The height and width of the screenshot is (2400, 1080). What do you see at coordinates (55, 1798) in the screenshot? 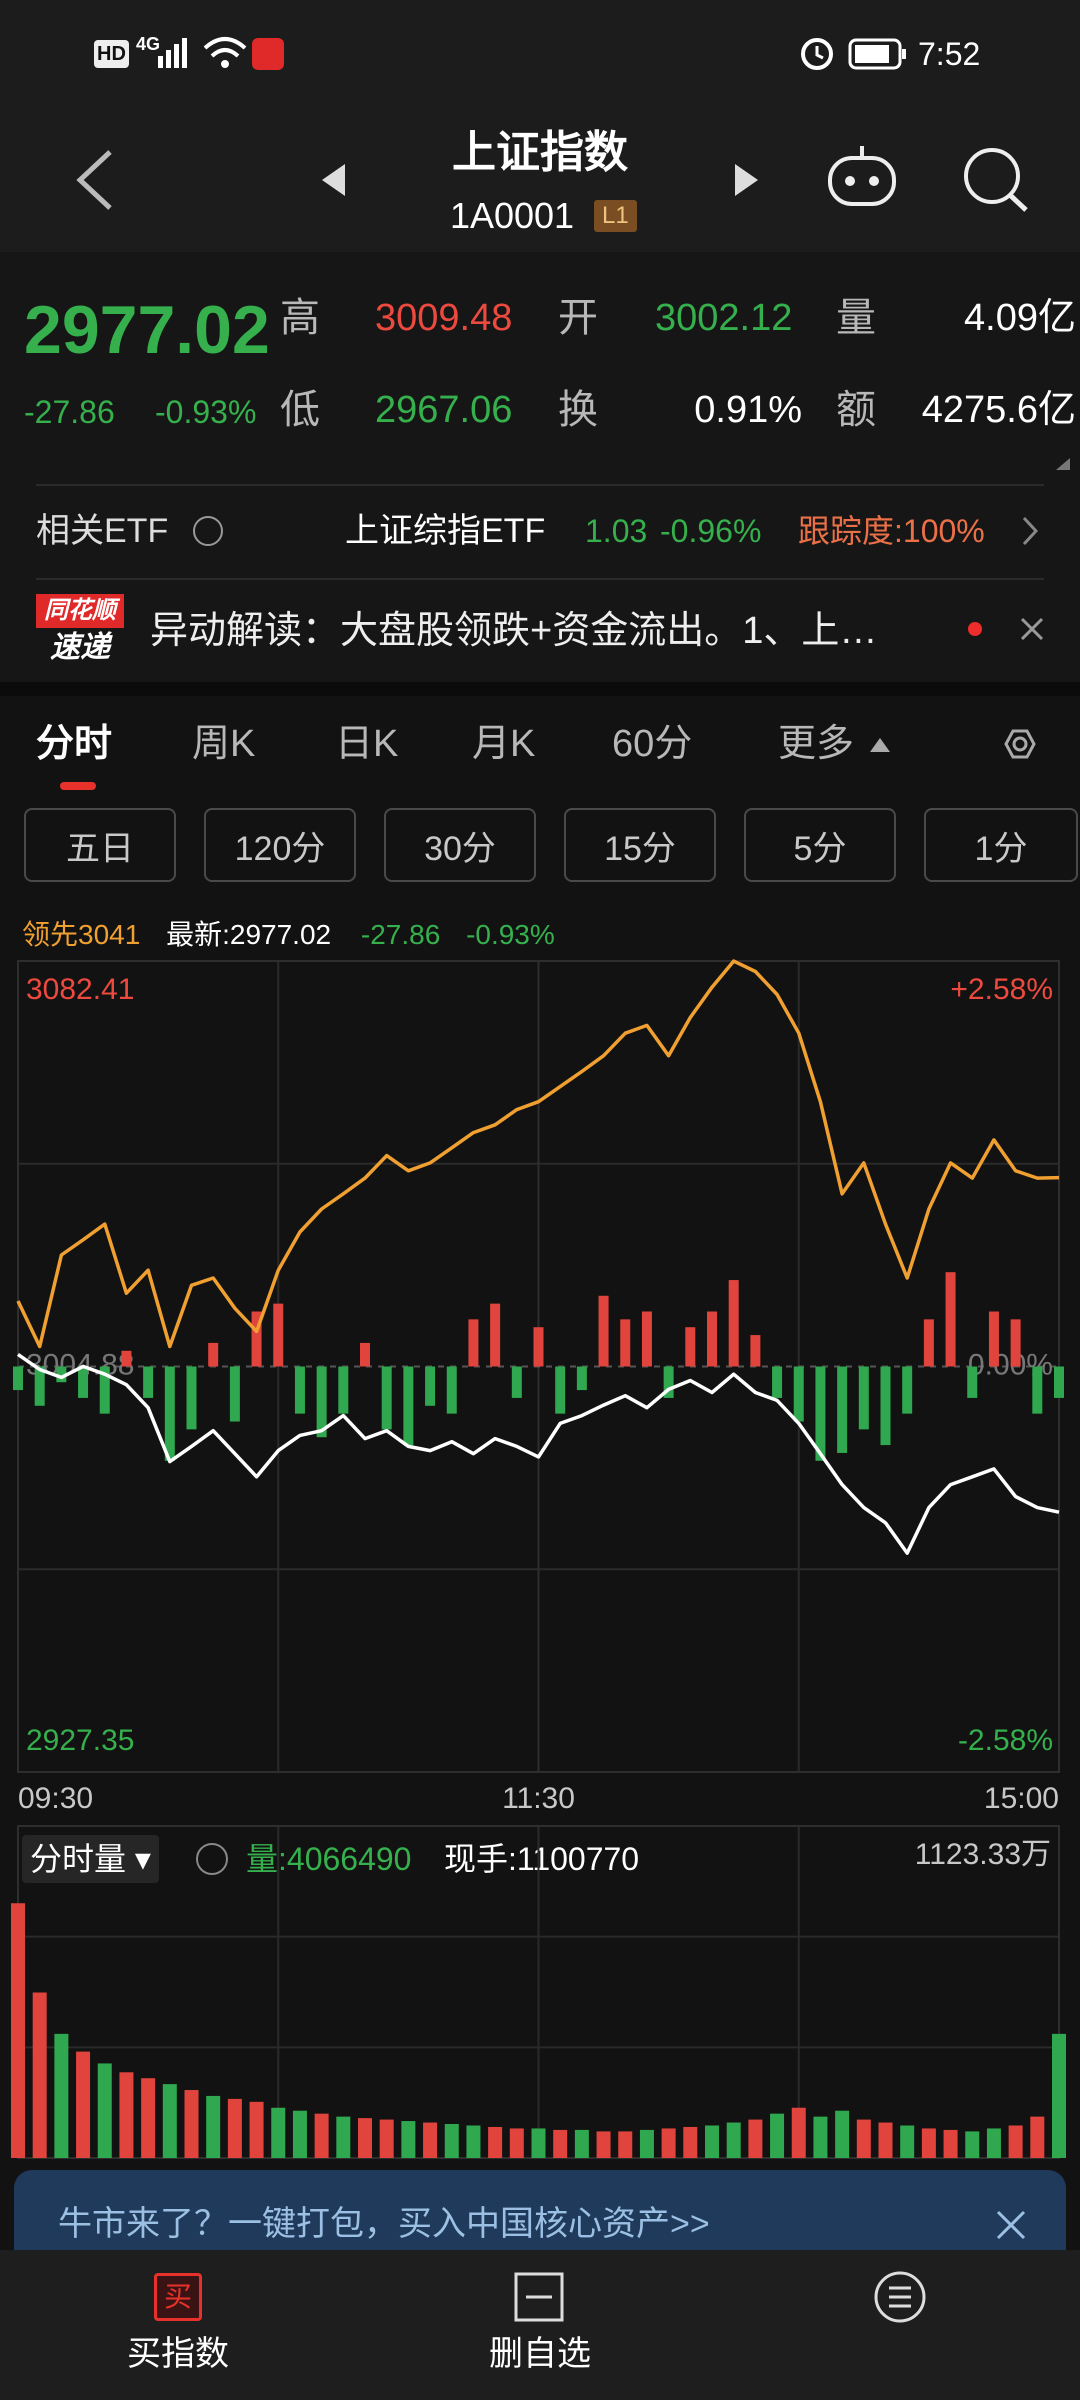
I see `x-tick-label: 09:30` at bounding box center [55, 1798].